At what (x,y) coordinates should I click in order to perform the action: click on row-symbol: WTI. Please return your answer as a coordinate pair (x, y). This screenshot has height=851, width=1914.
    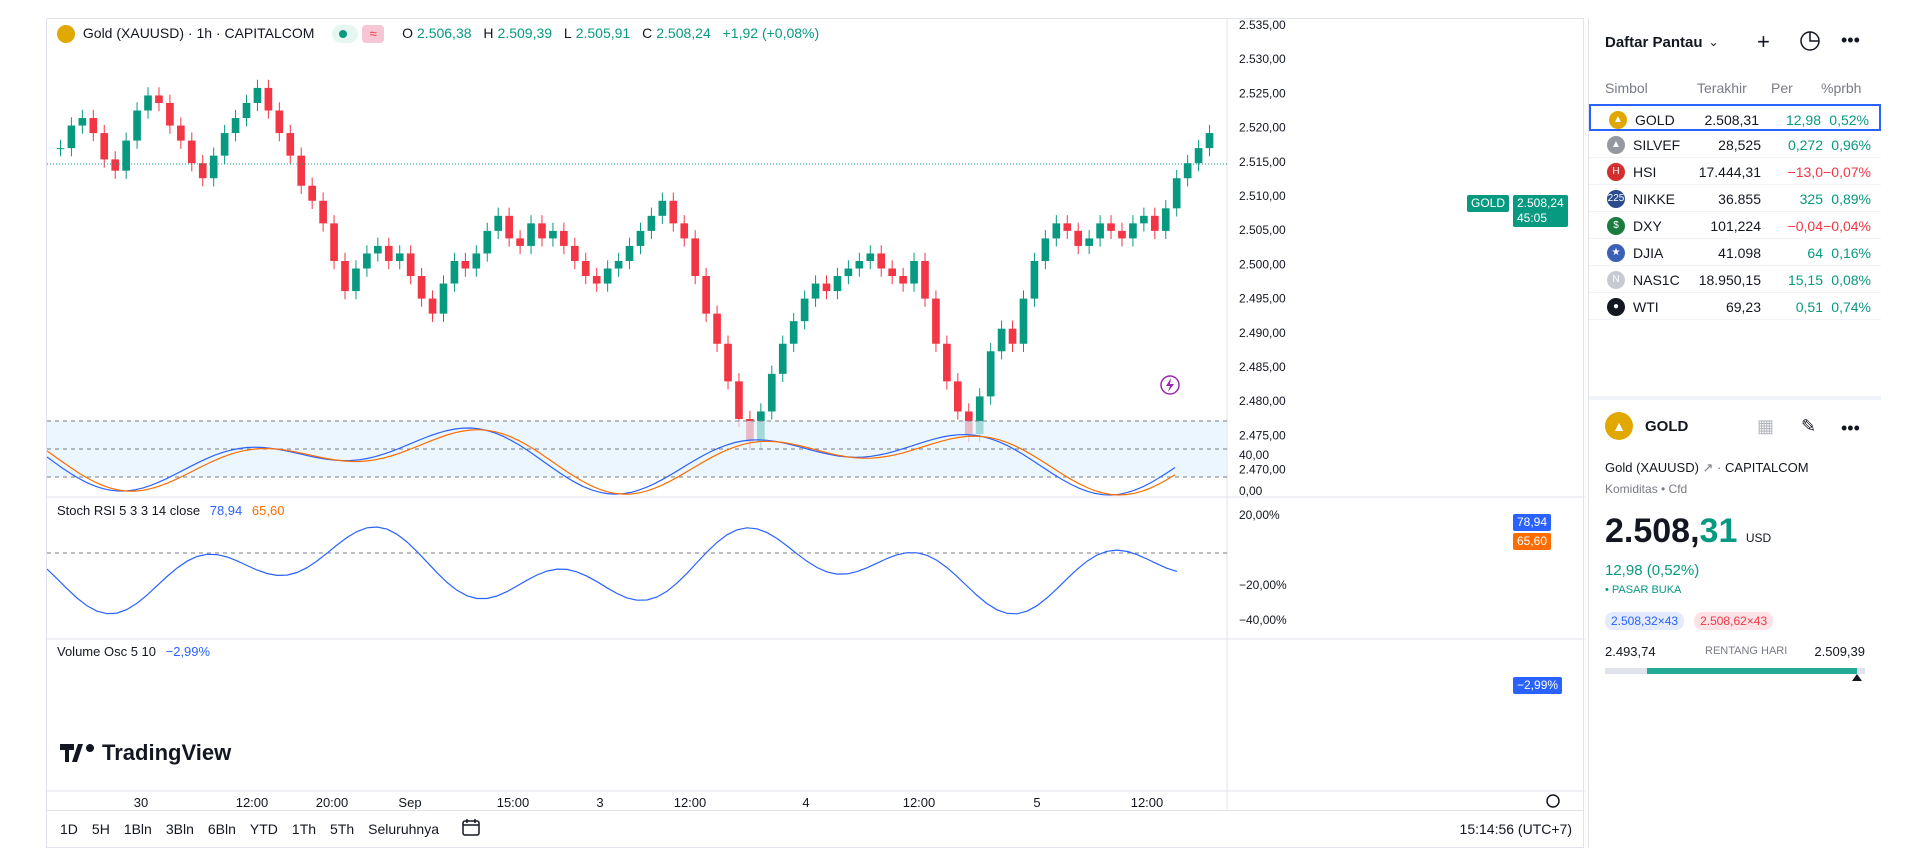
    Looking at the image, I should click on (1646, 307).